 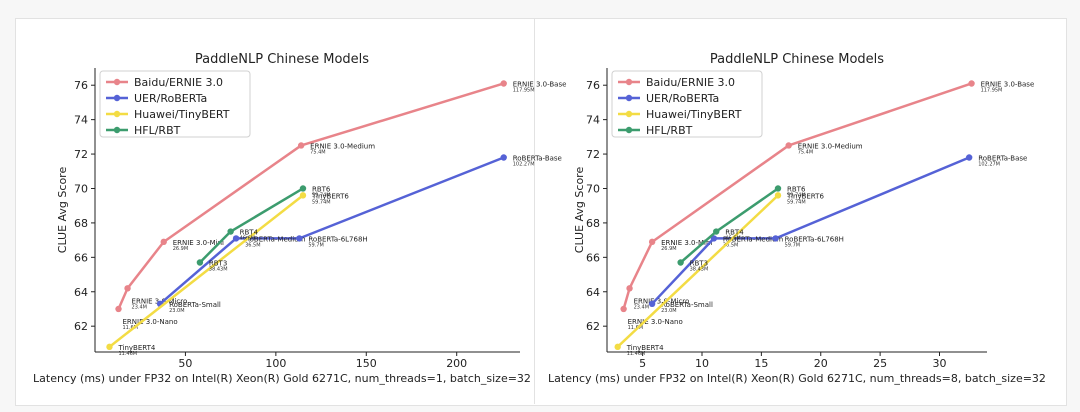 What do you see at coordinates (127, 354) in the screenshot?
I see `point-sublabel: 11.46M` at bounding box center [127, 354].